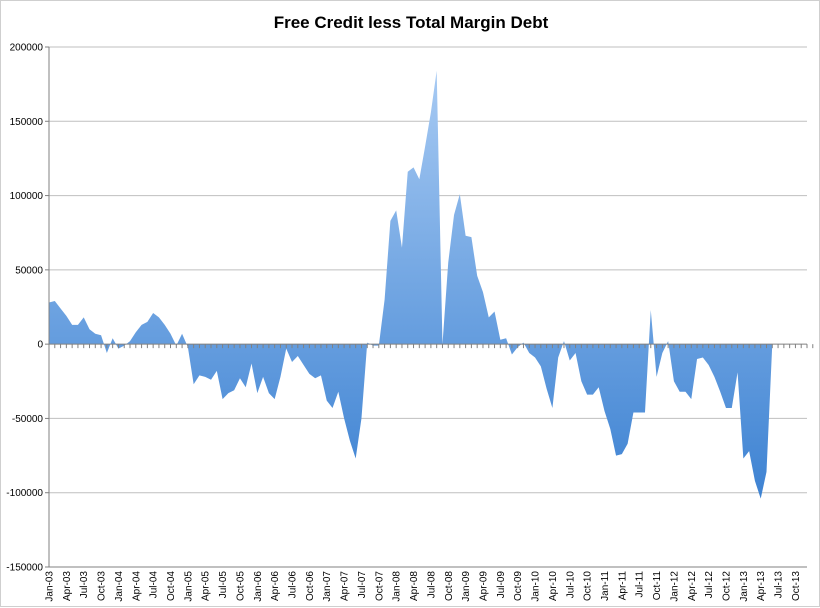 Image resolution: width=820 pixels, height=608 pixels. I want to click on x-tick-label: Jan-11, so click(605, 586).